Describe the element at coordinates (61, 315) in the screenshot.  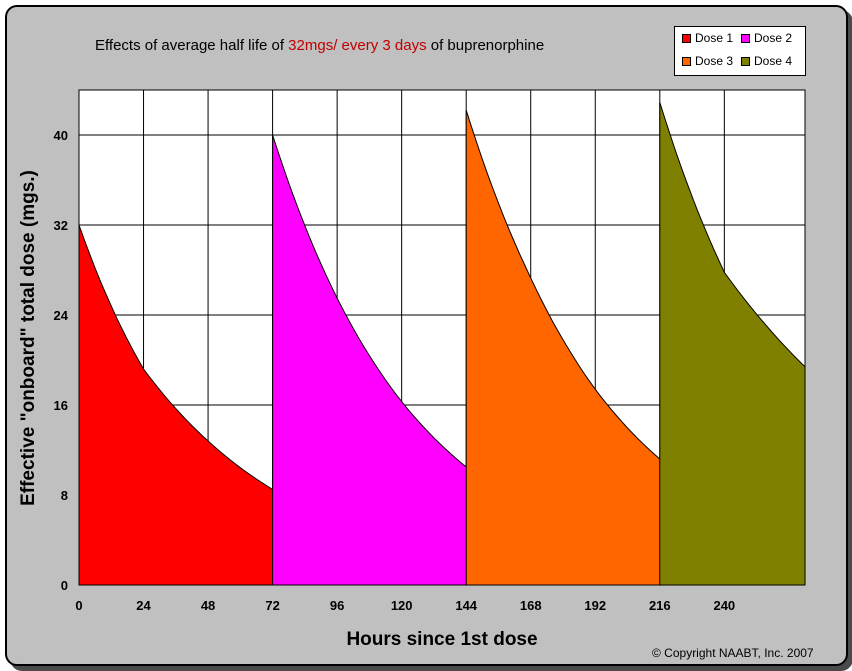
I see `y-tick-label: 24` at that location.